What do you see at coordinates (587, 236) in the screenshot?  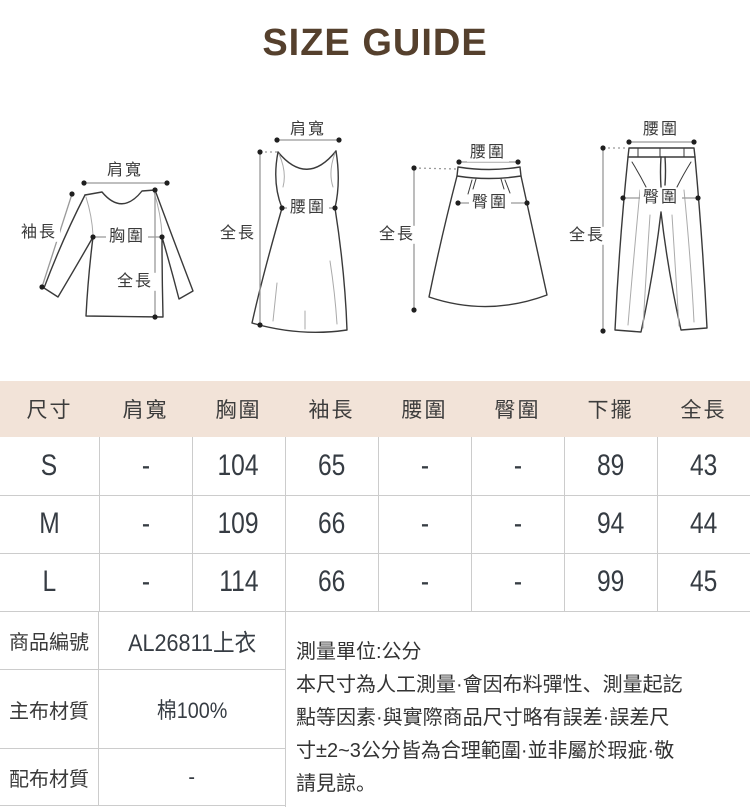 I see `pants-length-label: 全長` at bounding box center [587, 236].